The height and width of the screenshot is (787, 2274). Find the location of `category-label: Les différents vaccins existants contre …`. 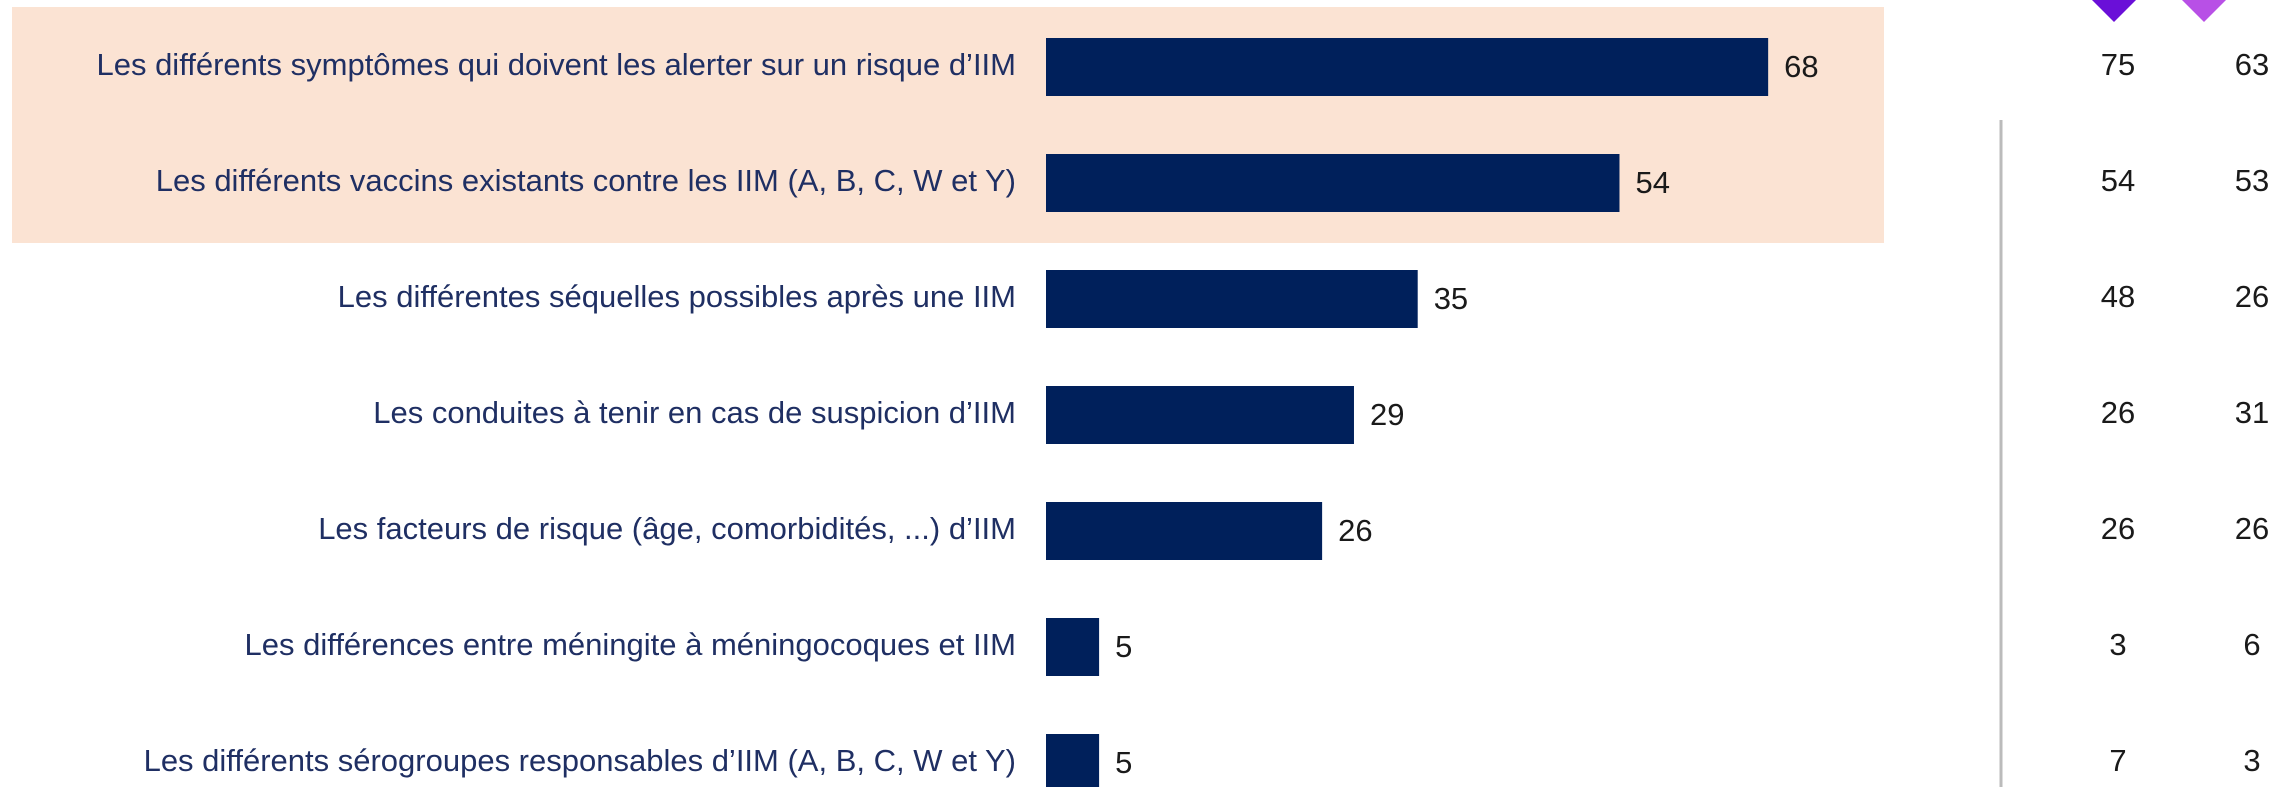

category-label: Les différents vaccins existants contre … is located at coordinates (586, 180).